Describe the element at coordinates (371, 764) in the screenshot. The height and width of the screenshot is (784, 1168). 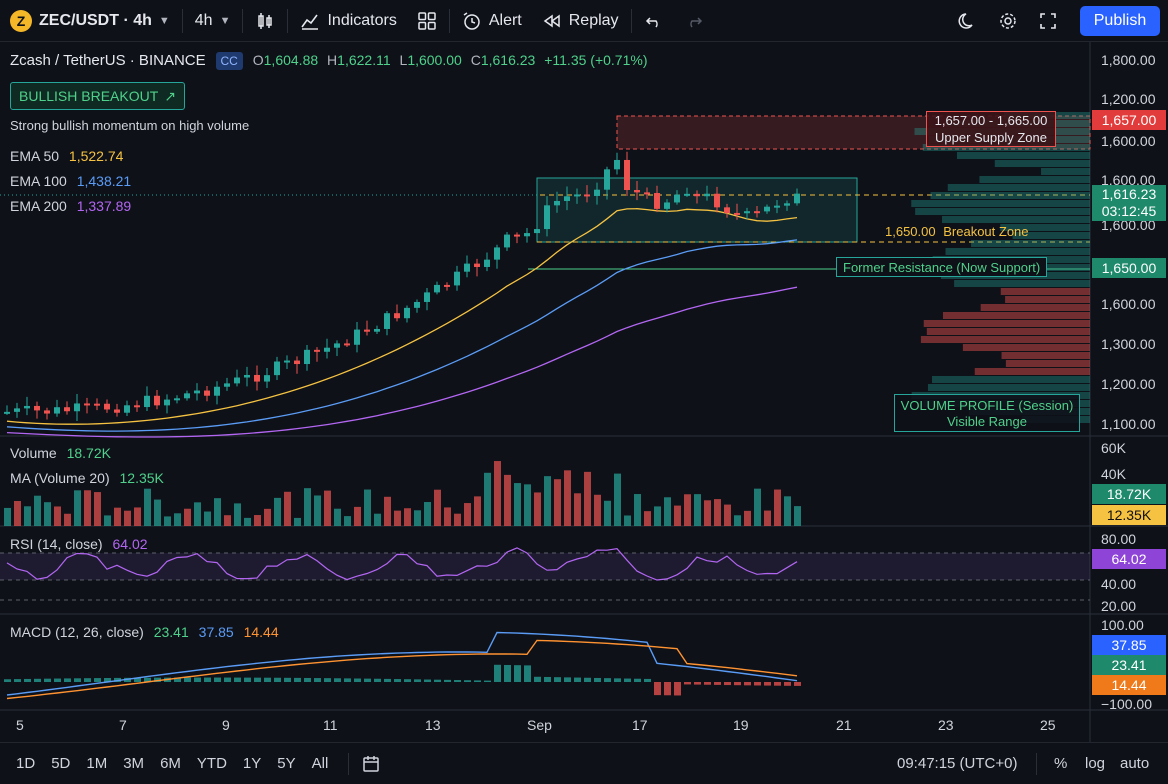
I see `calendar-icon` at that location.